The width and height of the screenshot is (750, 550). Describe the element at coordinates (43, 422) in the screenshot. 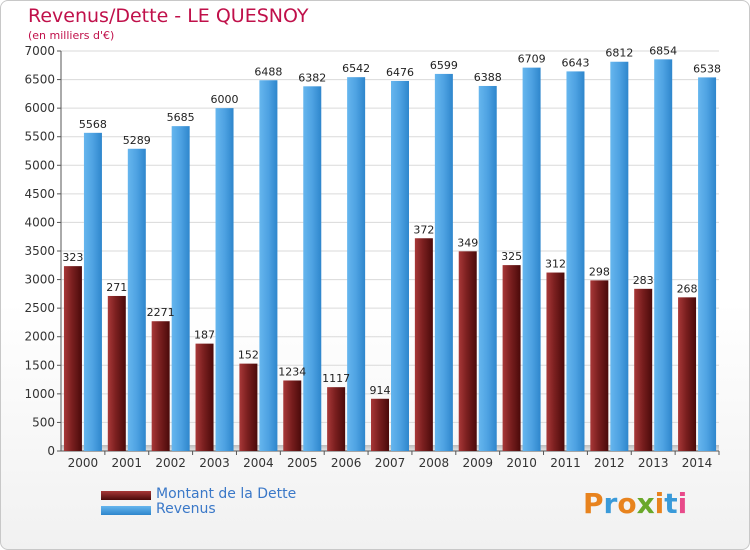

I see `y-tick-label: 500` at that location.